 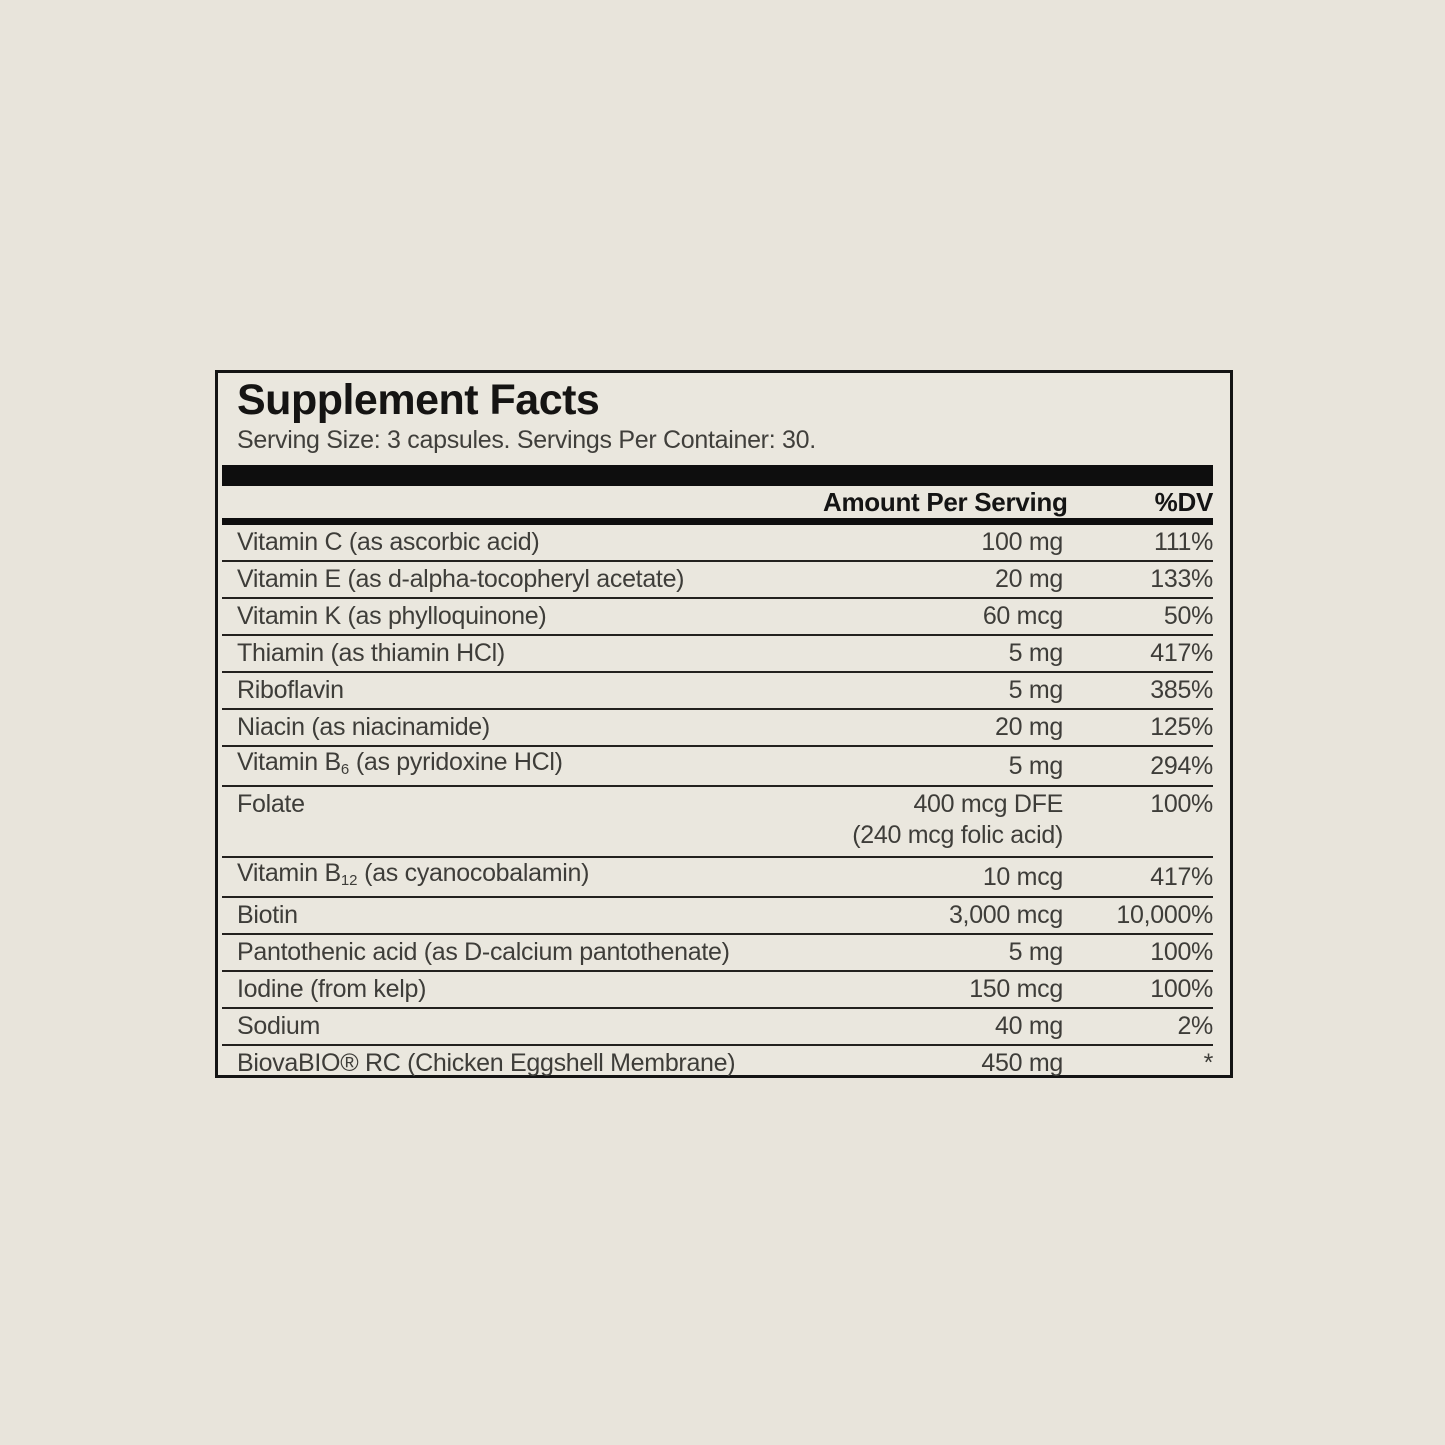 What do you see at coordinates (1188, 616) in the screenshot?
I see `nutrient-dv: 50%` at bounding box center [1188, 616].